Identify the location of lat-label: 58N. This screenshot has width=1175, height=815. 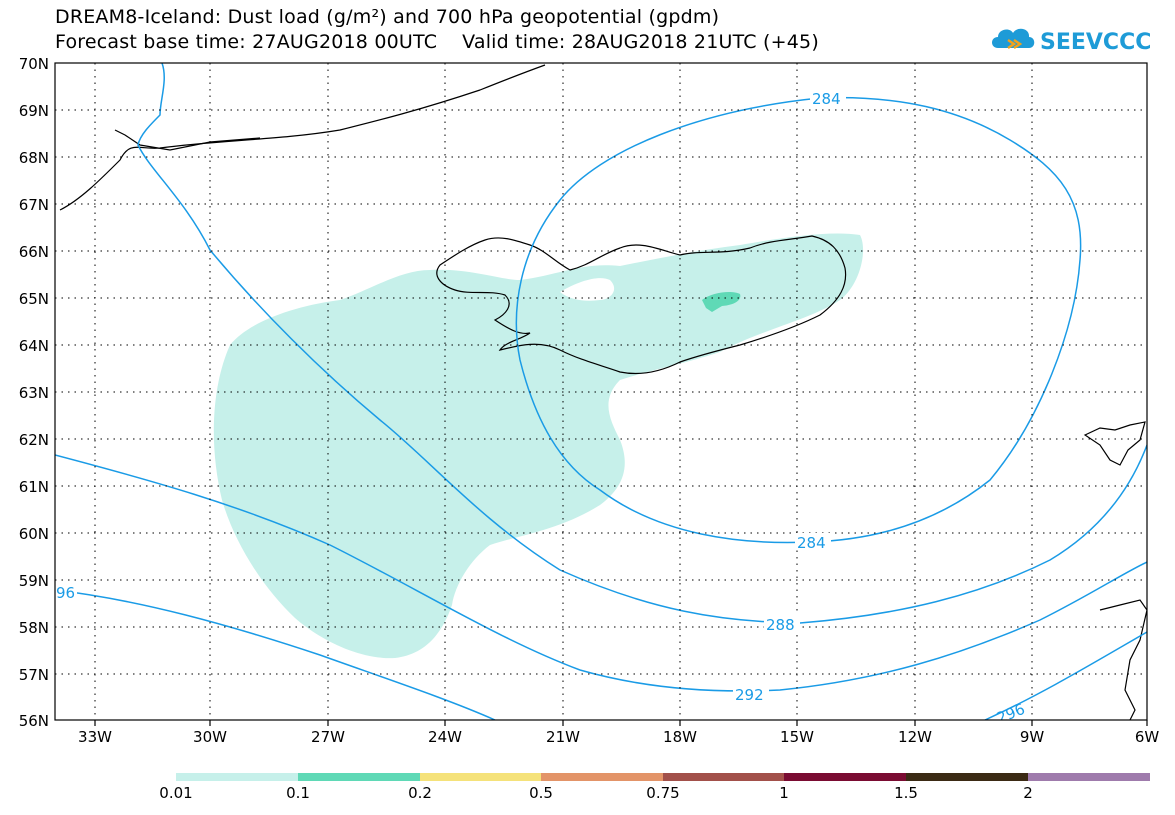
(33, 628).